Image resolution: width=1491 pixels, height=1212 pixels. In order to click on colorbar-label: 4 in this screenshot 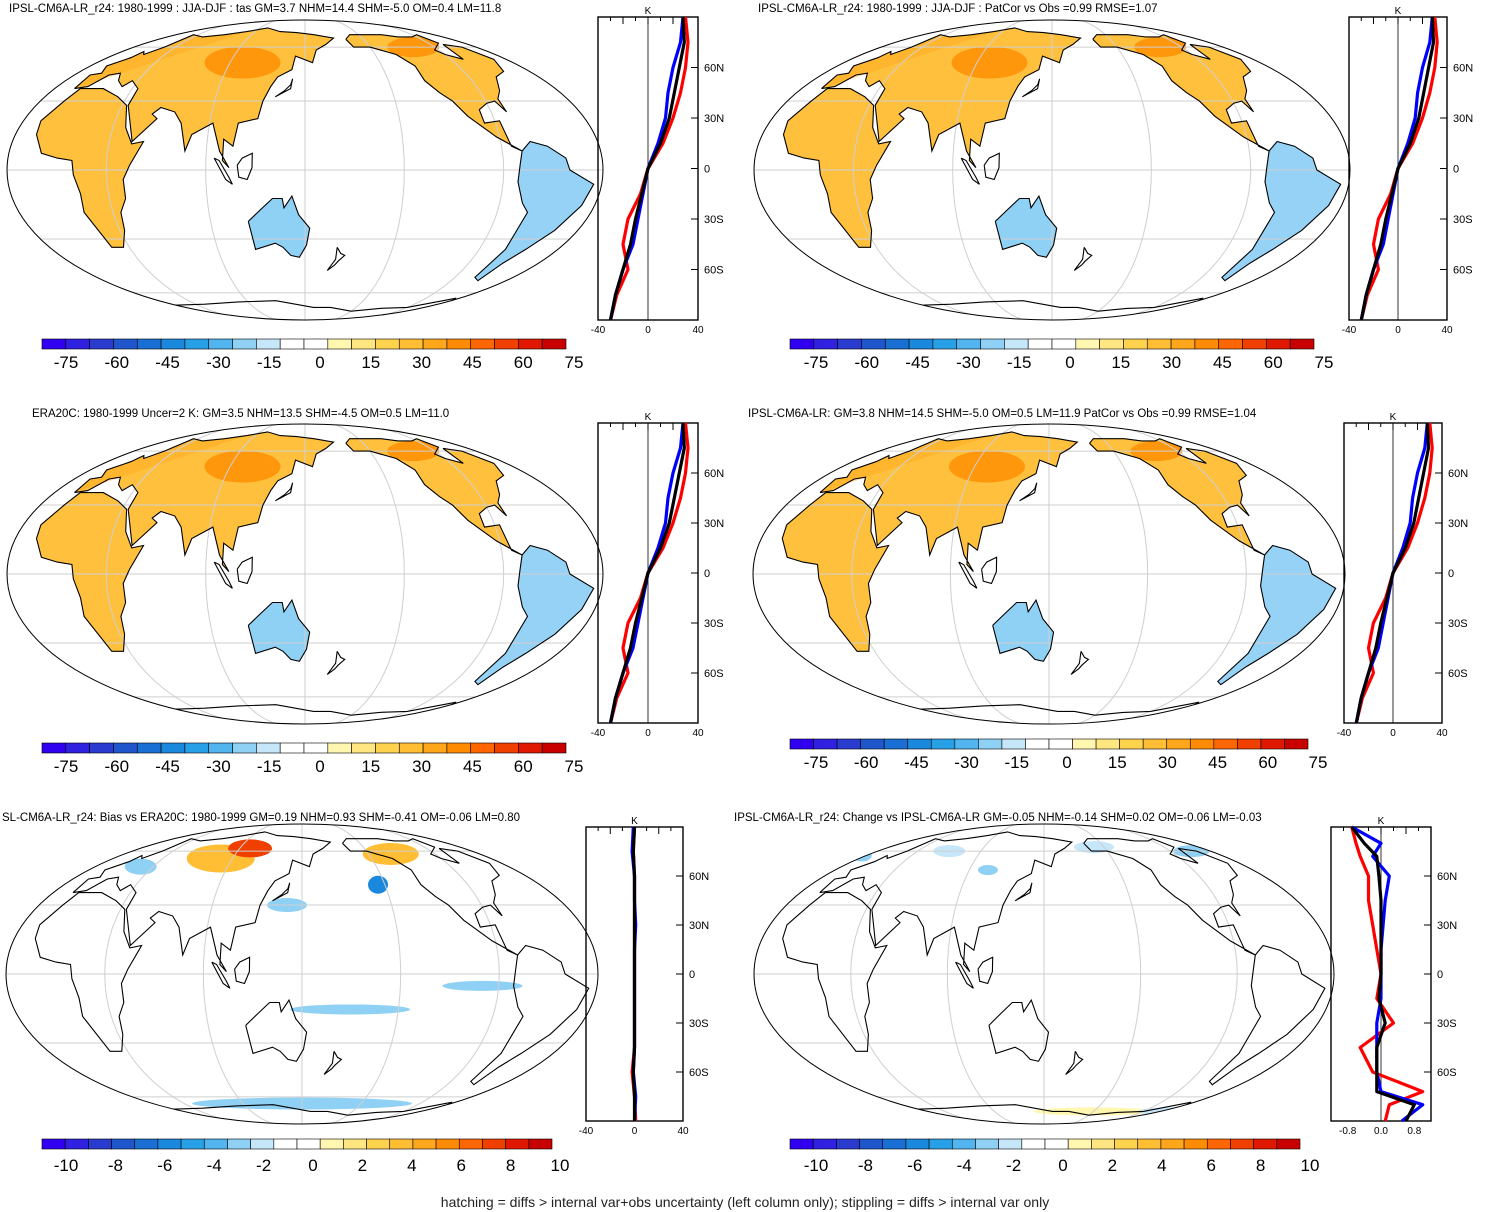, I will do `click(1161, 1165)`.